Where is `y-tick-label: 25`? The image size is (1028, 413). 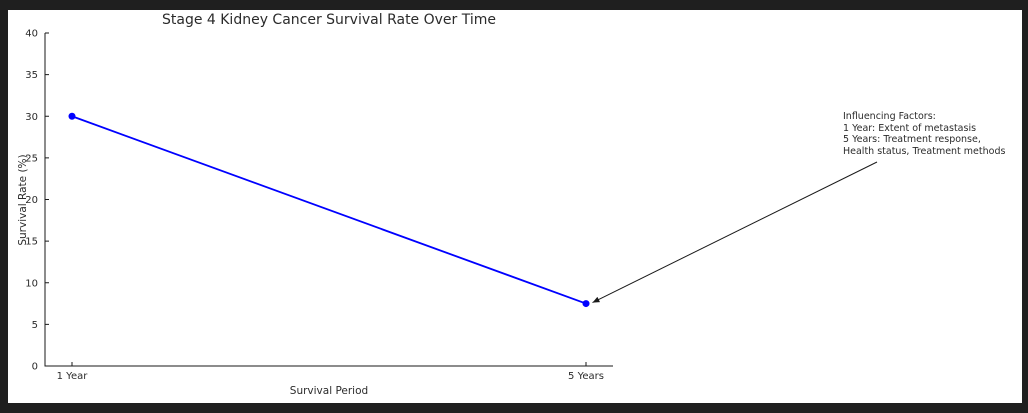
y-tick-label: 25 is located at coordinates (31, 158).